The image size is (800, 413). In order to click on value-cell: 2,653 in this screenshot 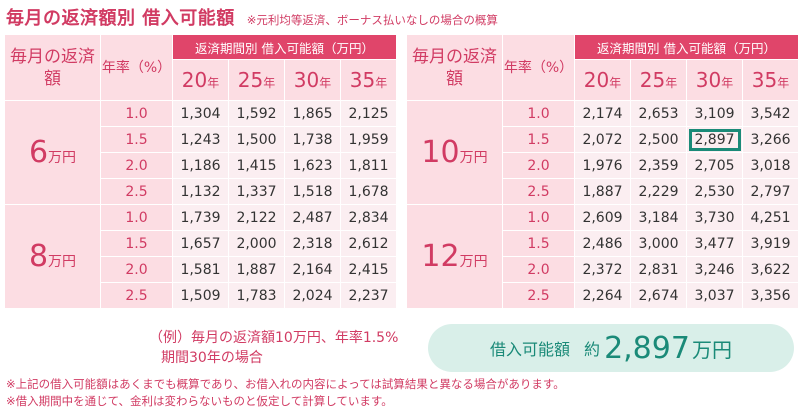, I will do `click(658, 113)`.